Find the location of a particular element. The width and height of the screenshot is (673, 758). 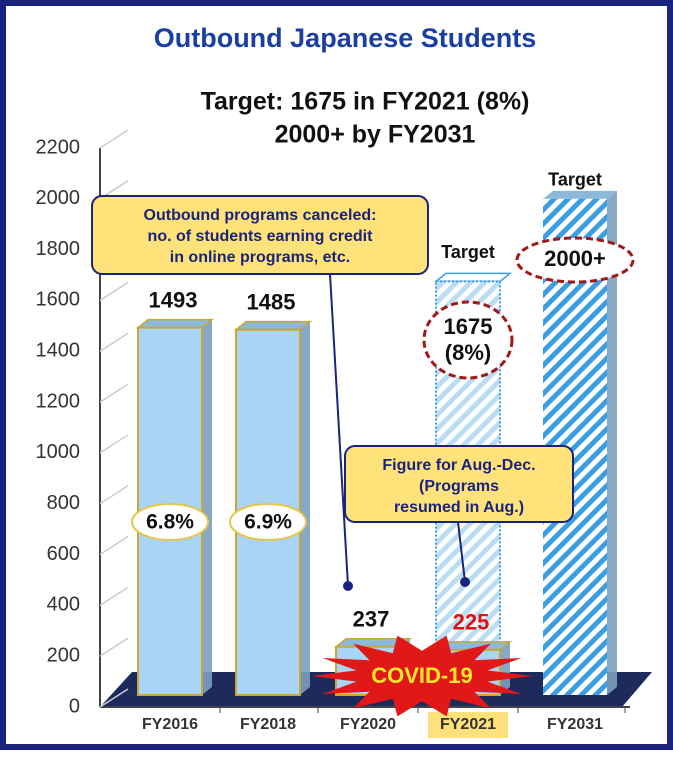

rate-label: 6.8% is located at coordinates (170, 522).